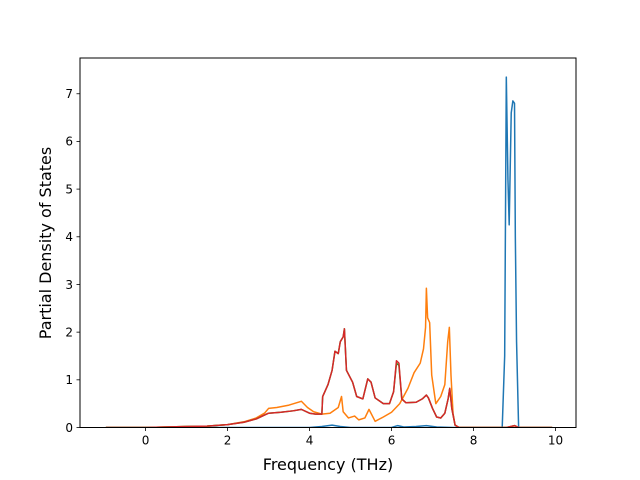 This screenshot has height=480, width=640. Describe the element at coordinates (310, 441) in the screenshot. I see `x-tick-label: 4` at that location.